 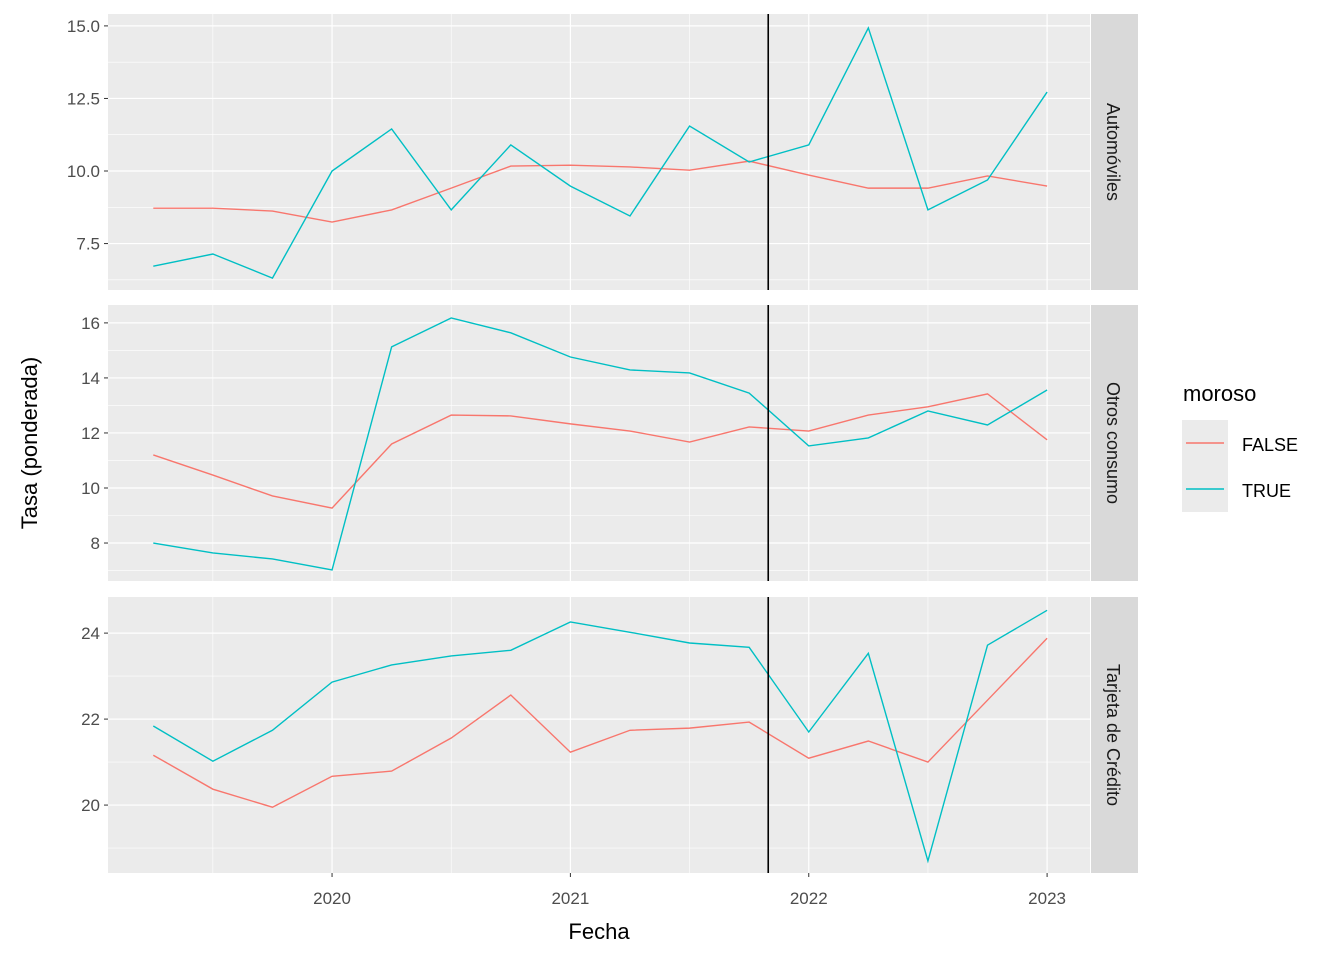 I want to click on y-axis-title: Tasa (ponderada), so click(x=29, y=443).